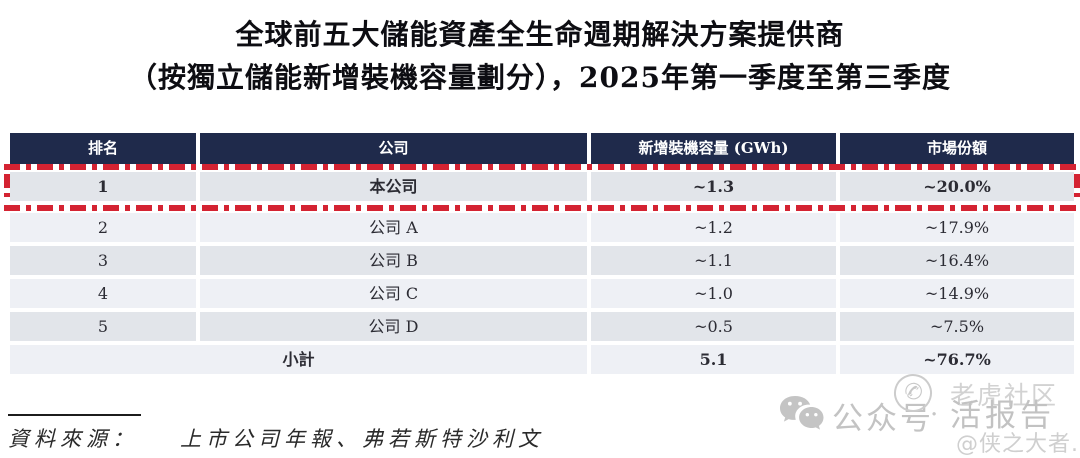 This screenshot has width=1080, height=458. Describe the element at coordinates (713, 293) in the screenshot. I see `cell-capacity: ~1.0` at that location.